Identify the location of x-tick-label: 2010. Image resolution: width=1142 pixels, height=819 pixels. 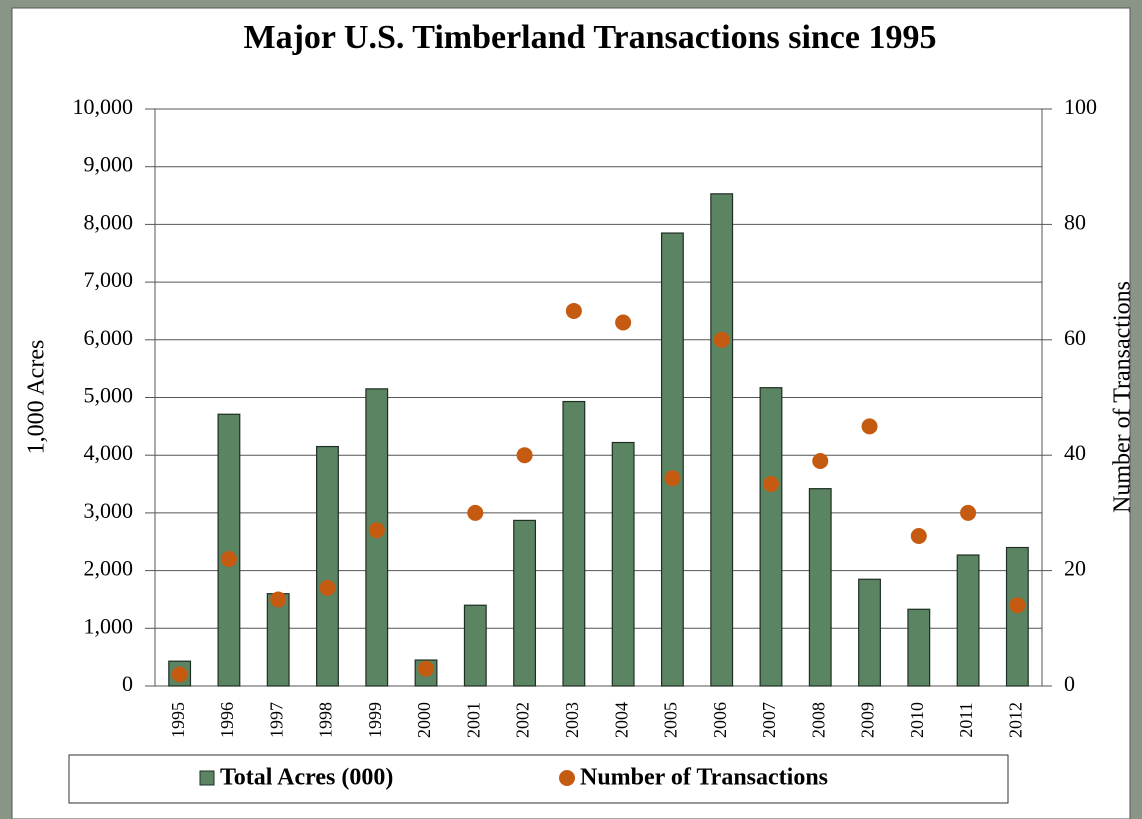
(917, 720).